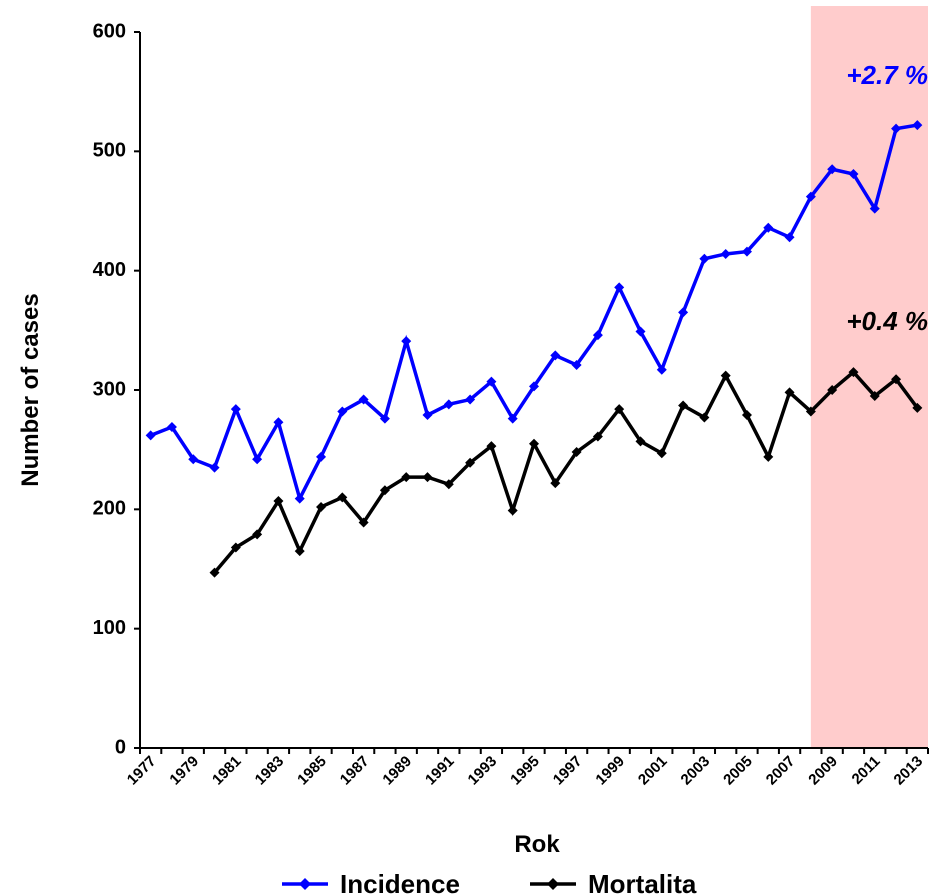  What do you see at coordinates (109, 389) in the screenshot?
I see `y-tick-label: 300` at bounding box center [109, 389].